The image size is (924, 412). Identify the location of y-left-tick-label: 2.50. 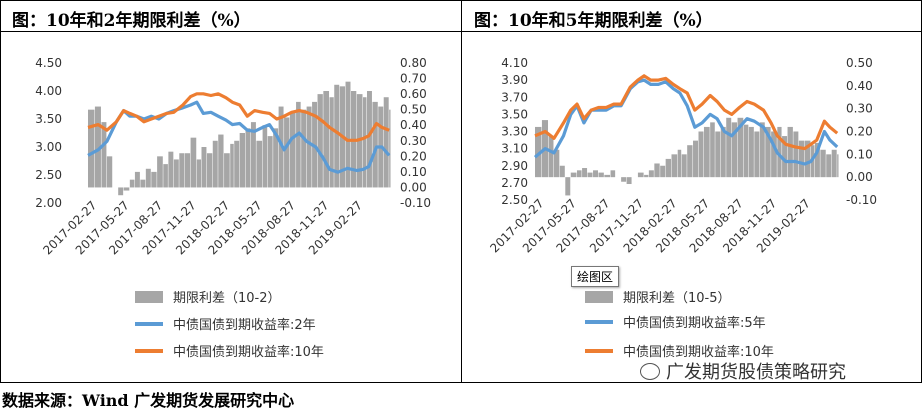
(48, 175).